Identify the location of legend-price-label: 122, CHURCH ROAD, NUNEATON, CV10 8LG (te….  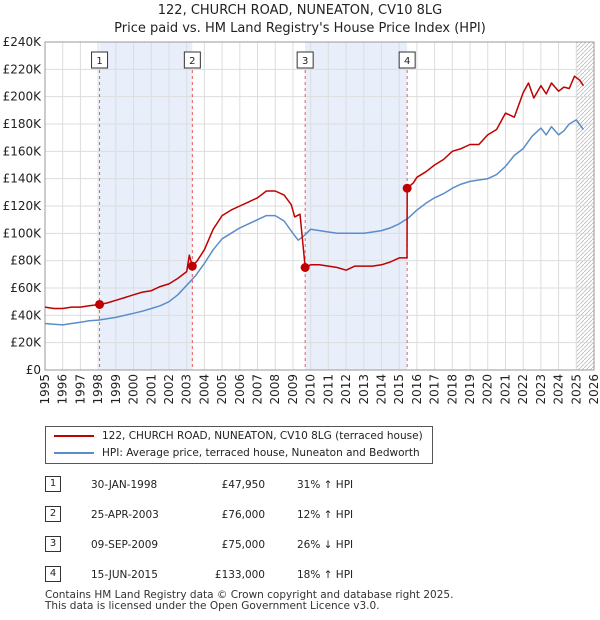
(262, 436).